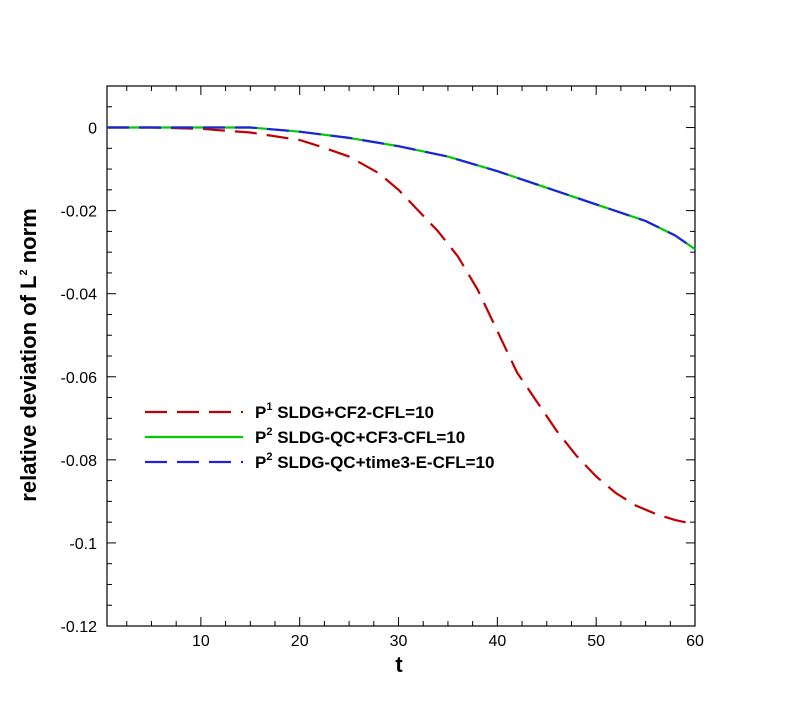 Image resolution: width=791 pixels, height=703 pixels. What do you see at coordinates (497, 641) in the screenshot?
I see `x-tick-label: 40` at bounding box center [497, 641].